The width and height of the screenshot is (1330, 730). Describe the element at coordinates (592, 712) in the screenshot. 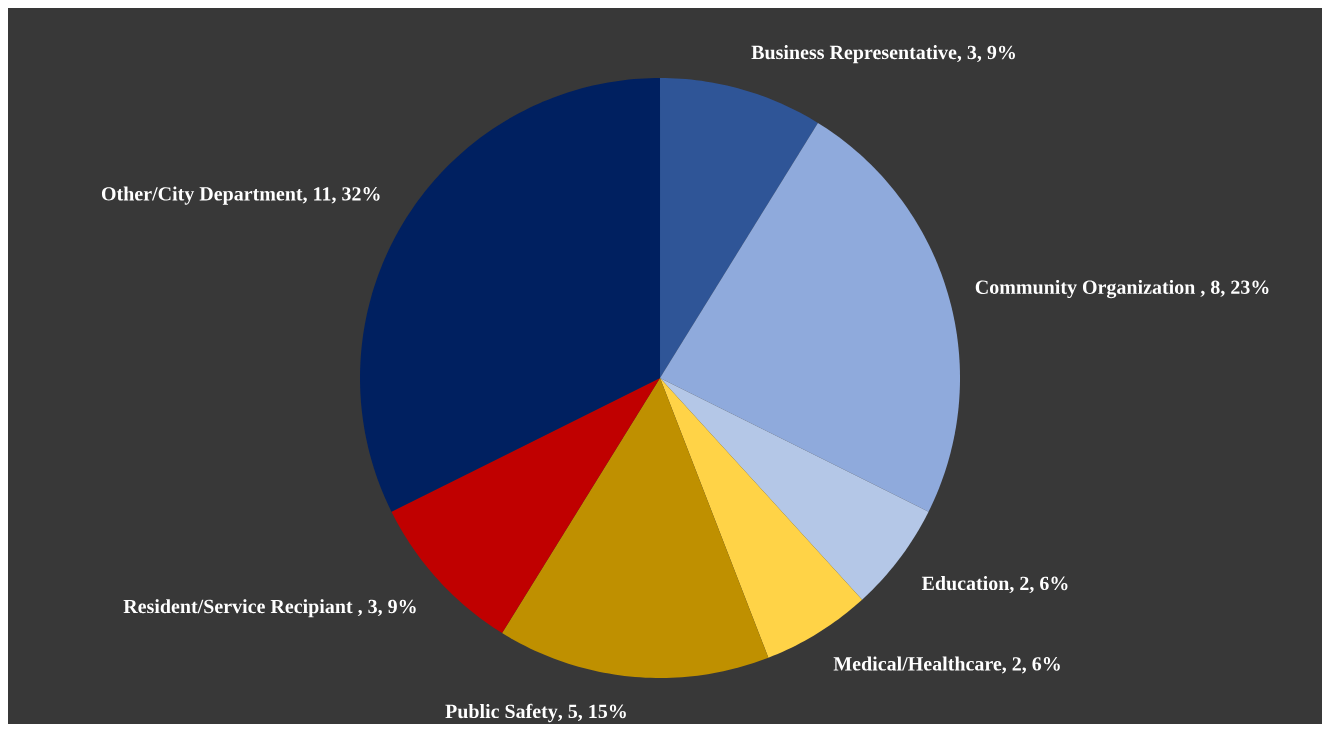

I see `data-label: , 5, 15%` at that location.